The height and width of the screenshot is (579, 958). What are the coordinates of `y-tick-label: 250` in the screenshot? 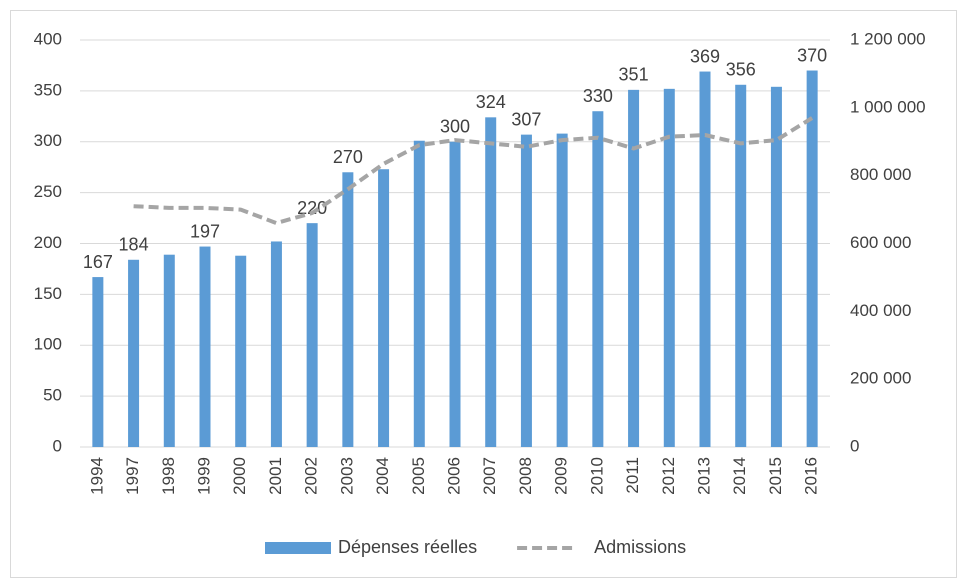 It's located at (48, 191).